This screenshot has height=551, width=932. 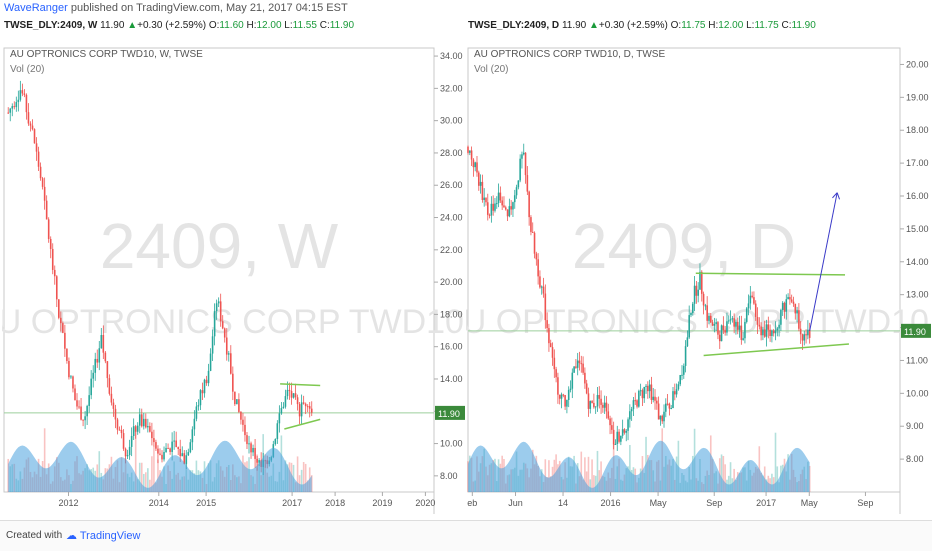 What do you see at coordinates (594, 25) in the screenshot?
I see `up-arrow-icon: ▲` at bounding box center [594, 25].